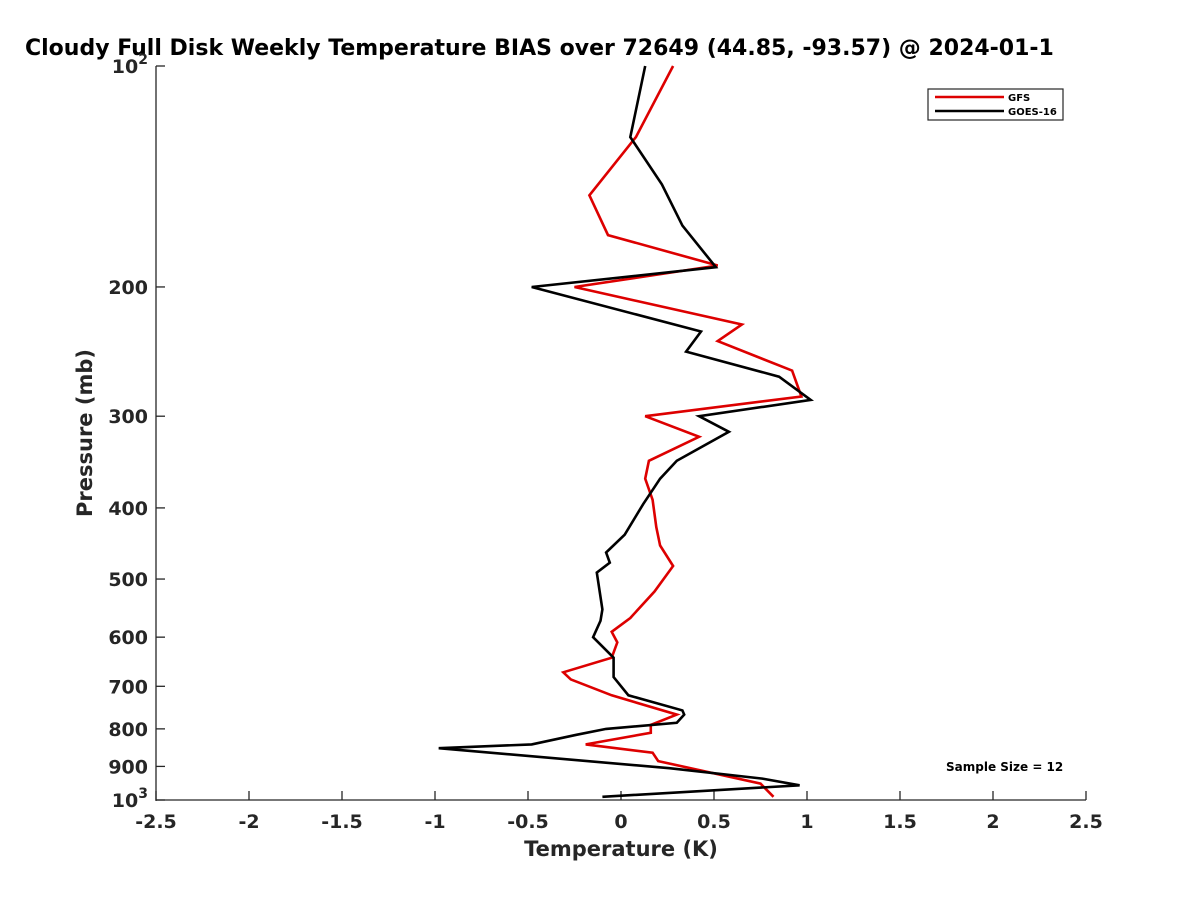  I want to click on legend-label-goes16: GOES-16, so click(1032, 112).